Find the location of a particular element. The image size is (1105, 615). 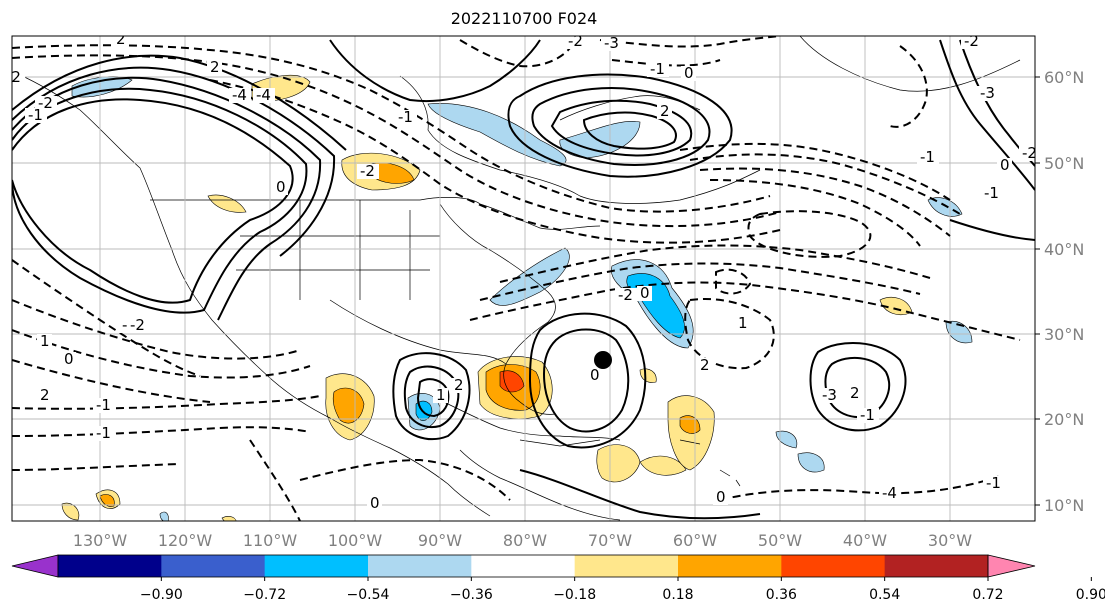

fill-red-florida is located at coordinates (512, 381).